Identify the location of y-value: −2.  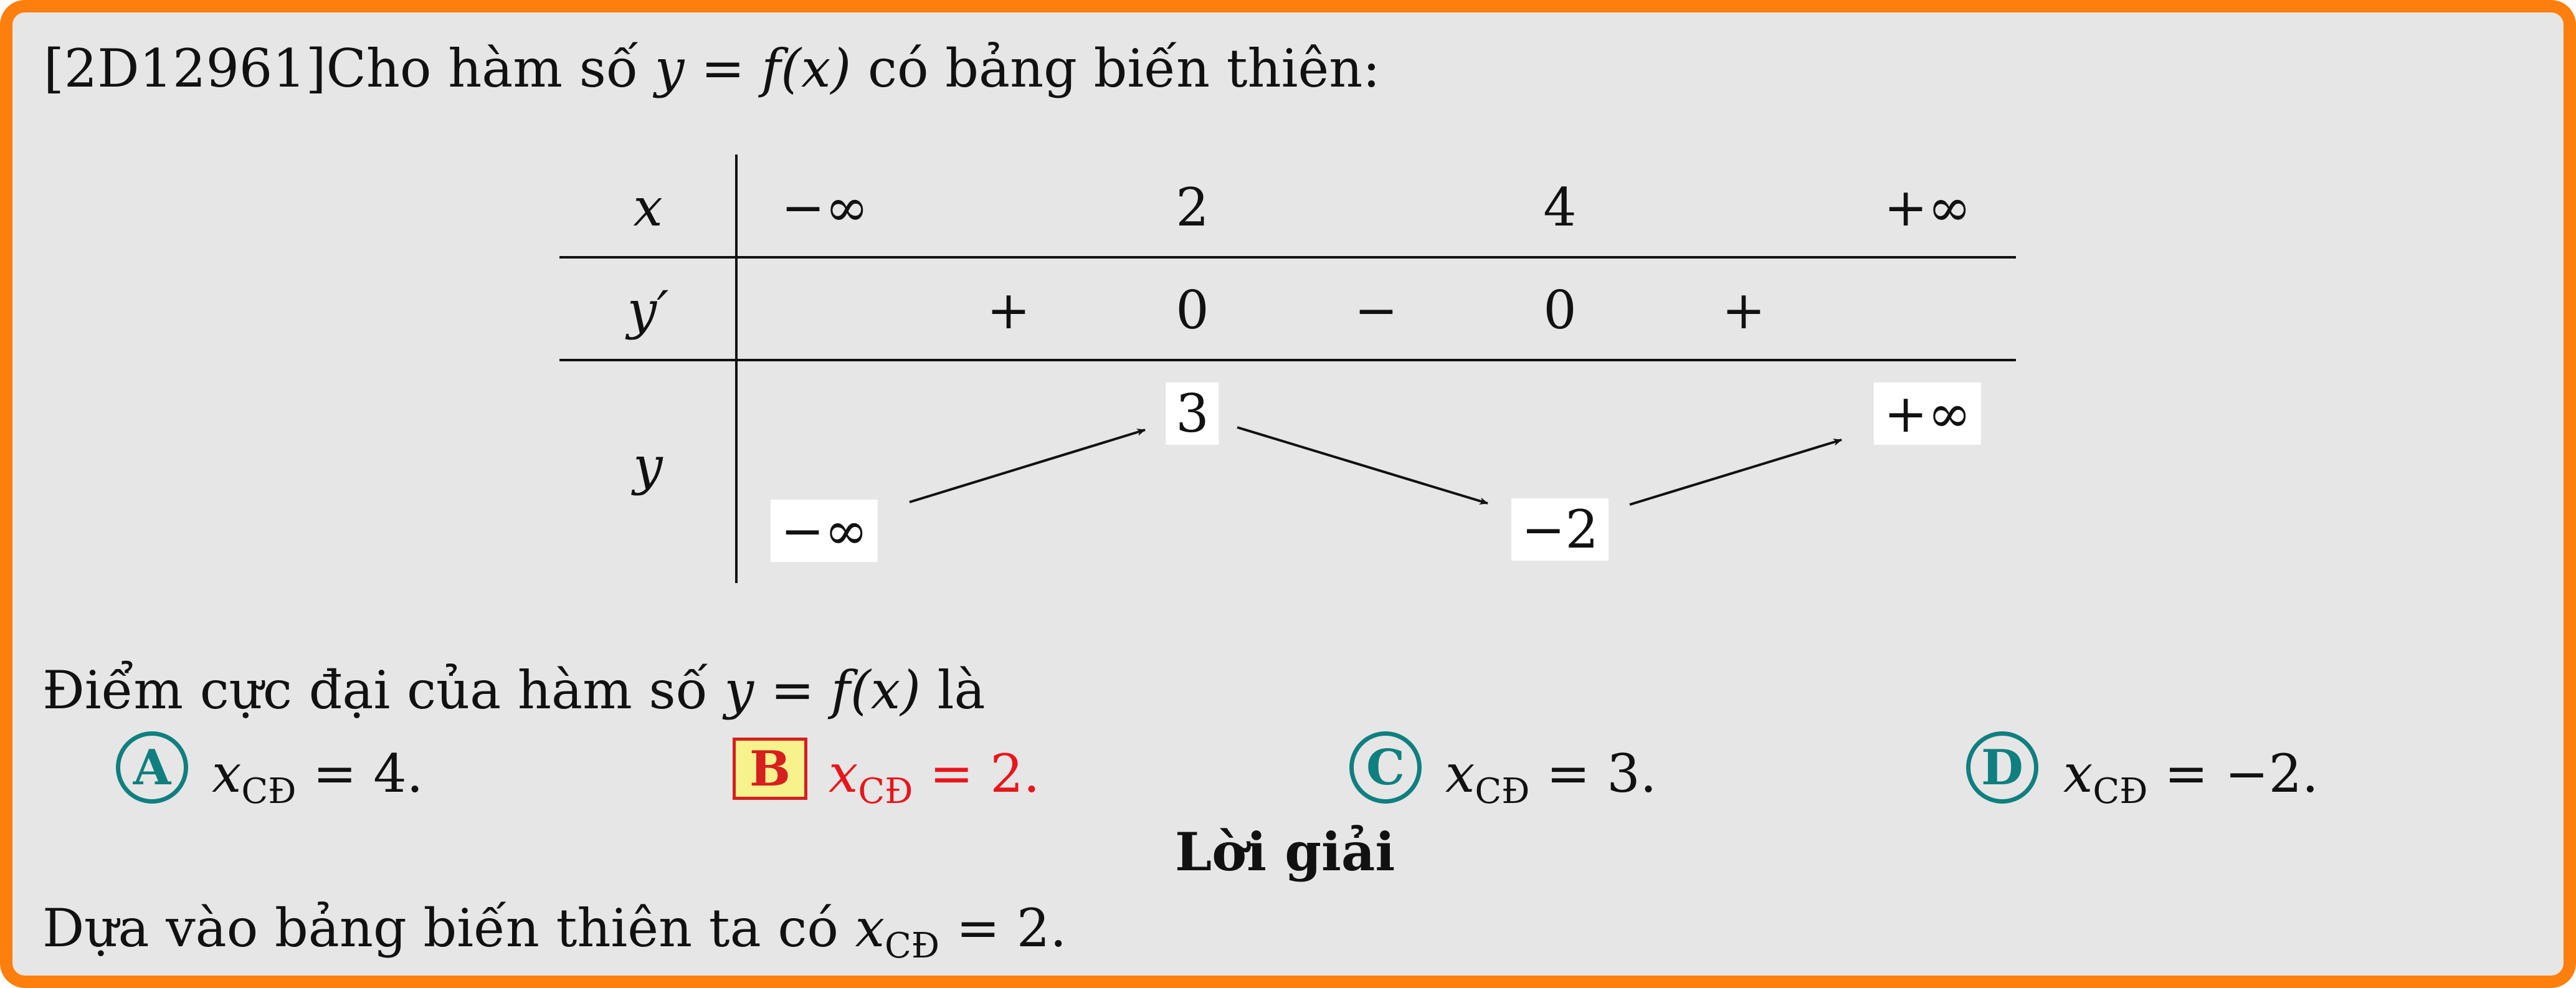
(1560, 530).